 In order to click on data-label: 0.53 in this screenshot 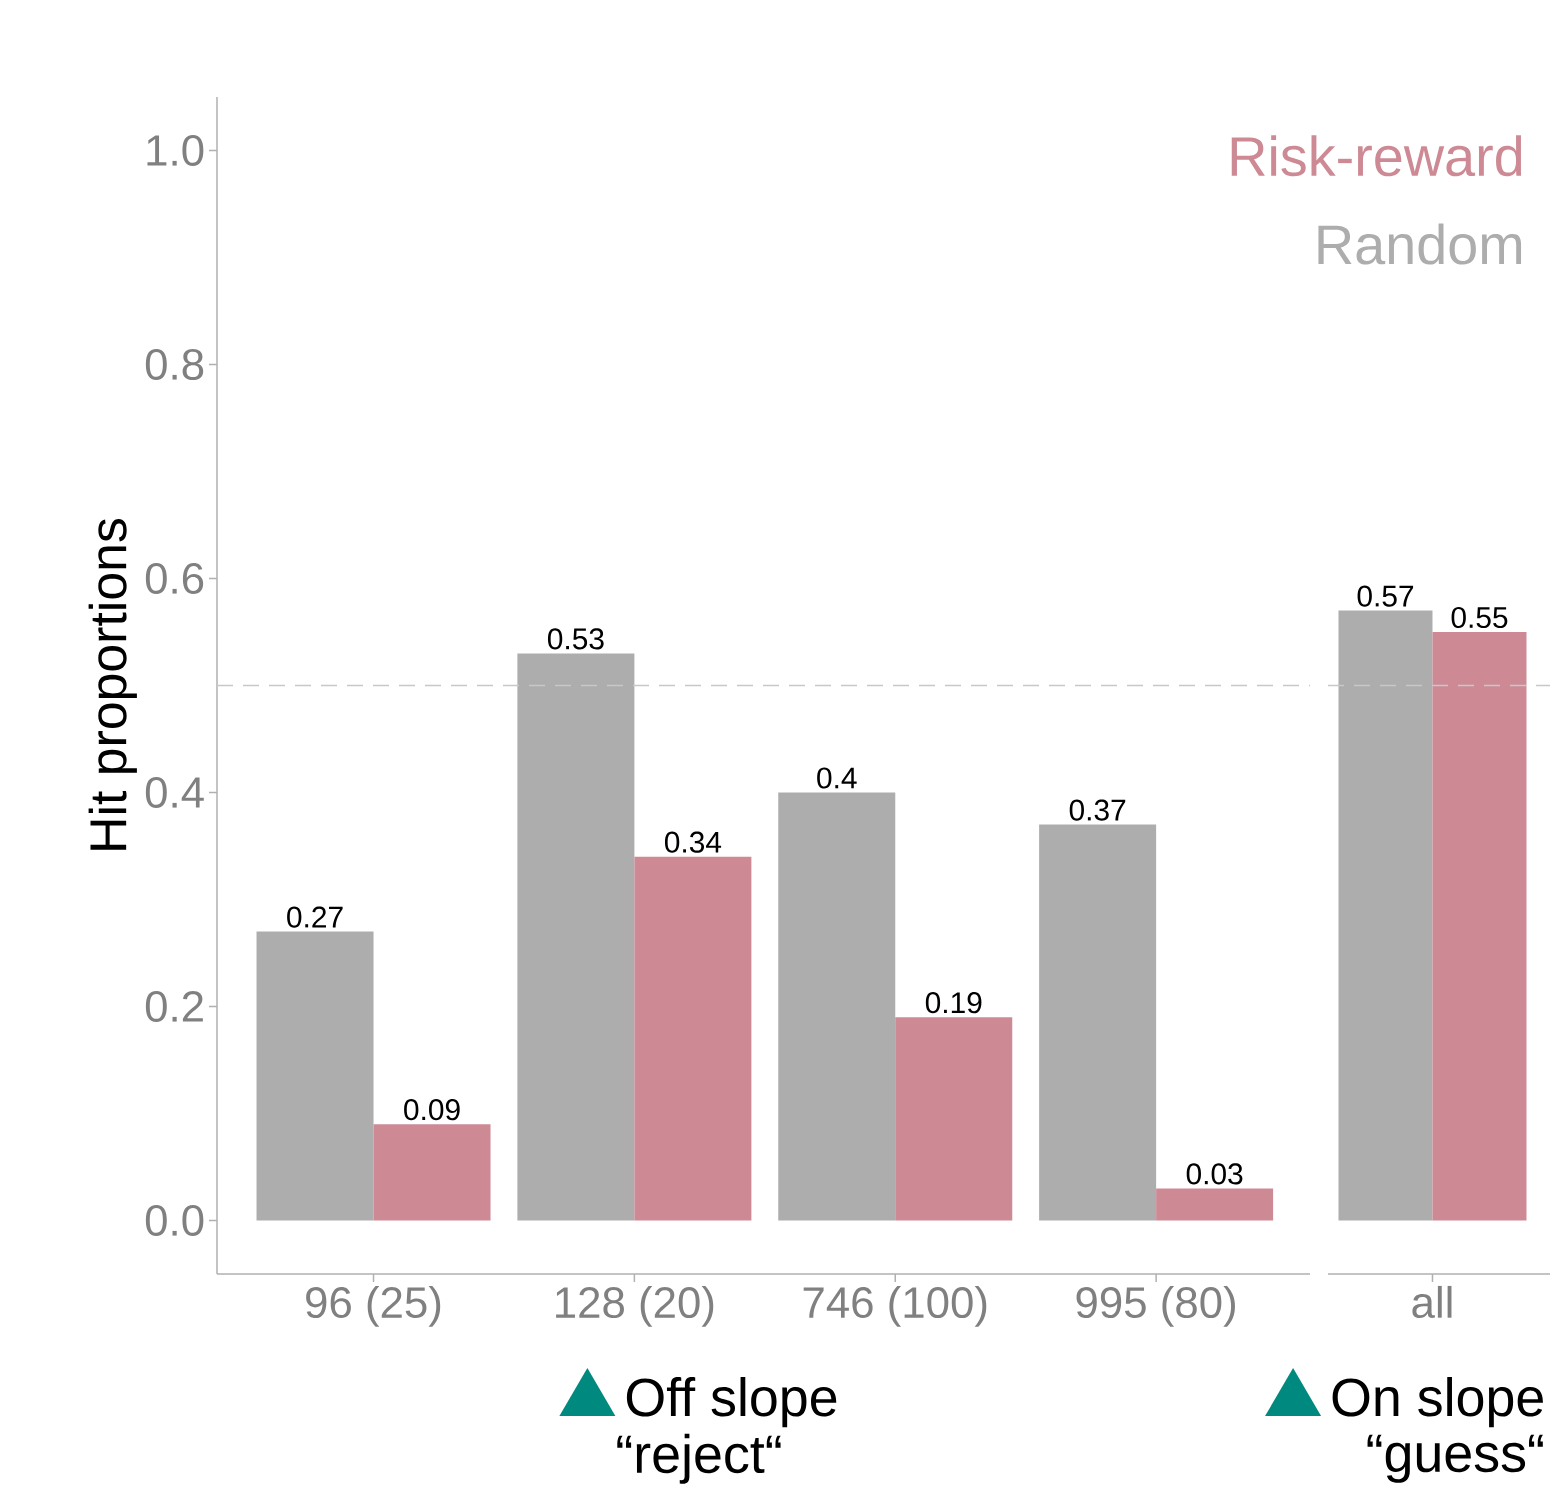, I will do `click(575, 639)`.